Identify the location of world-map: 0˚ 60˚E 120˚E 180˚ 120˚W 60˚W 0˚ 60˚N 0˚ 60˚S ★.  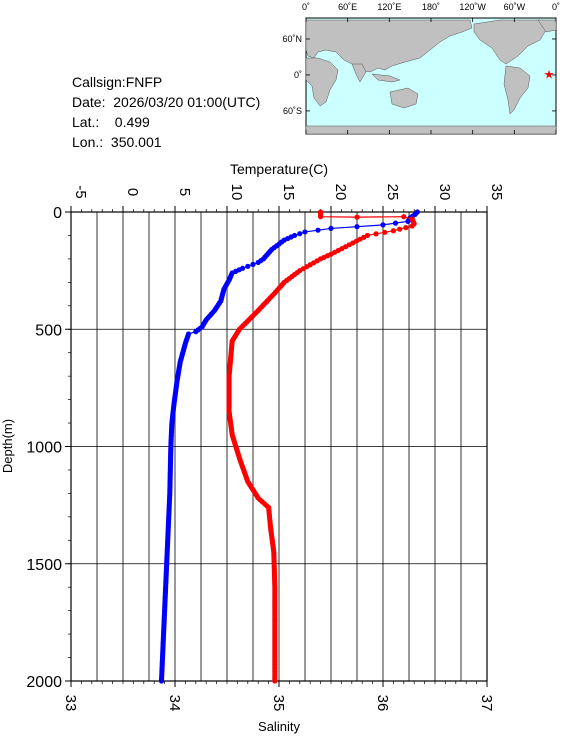
(421, 68).